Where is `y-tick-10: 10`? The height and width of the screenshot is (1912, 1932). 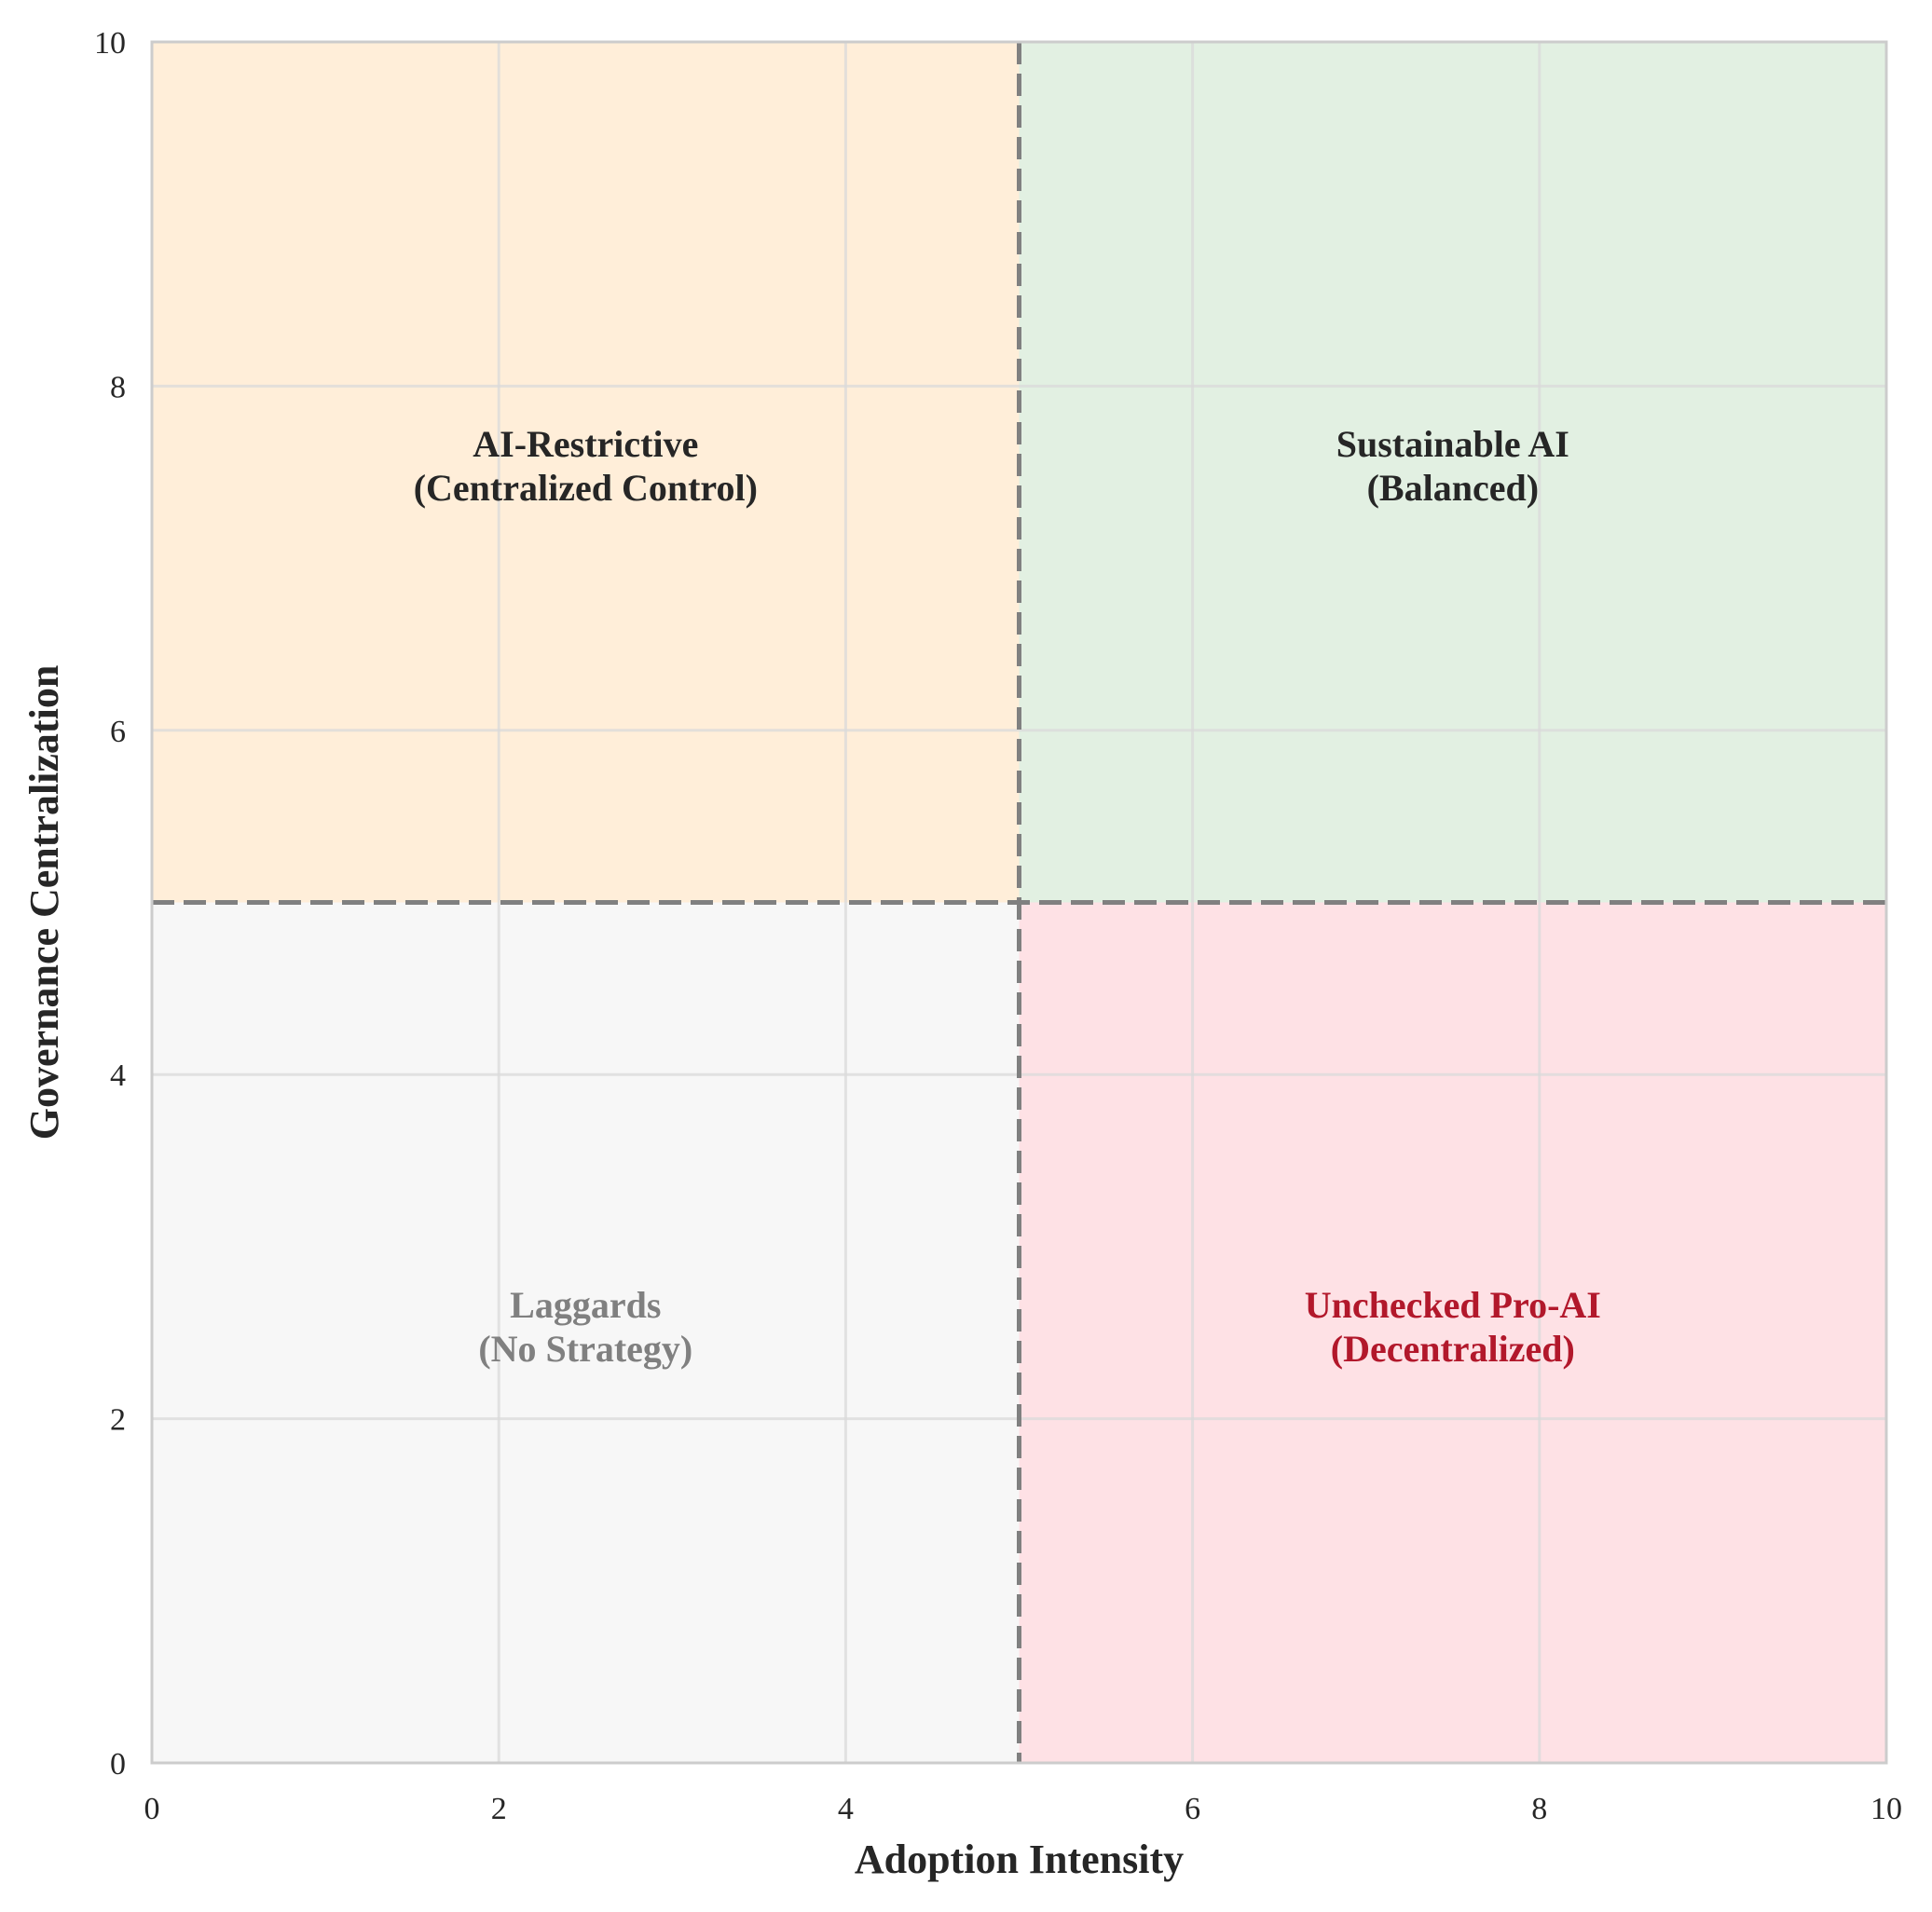
y-tick-10: 10 is located at coordinates (110, 43).